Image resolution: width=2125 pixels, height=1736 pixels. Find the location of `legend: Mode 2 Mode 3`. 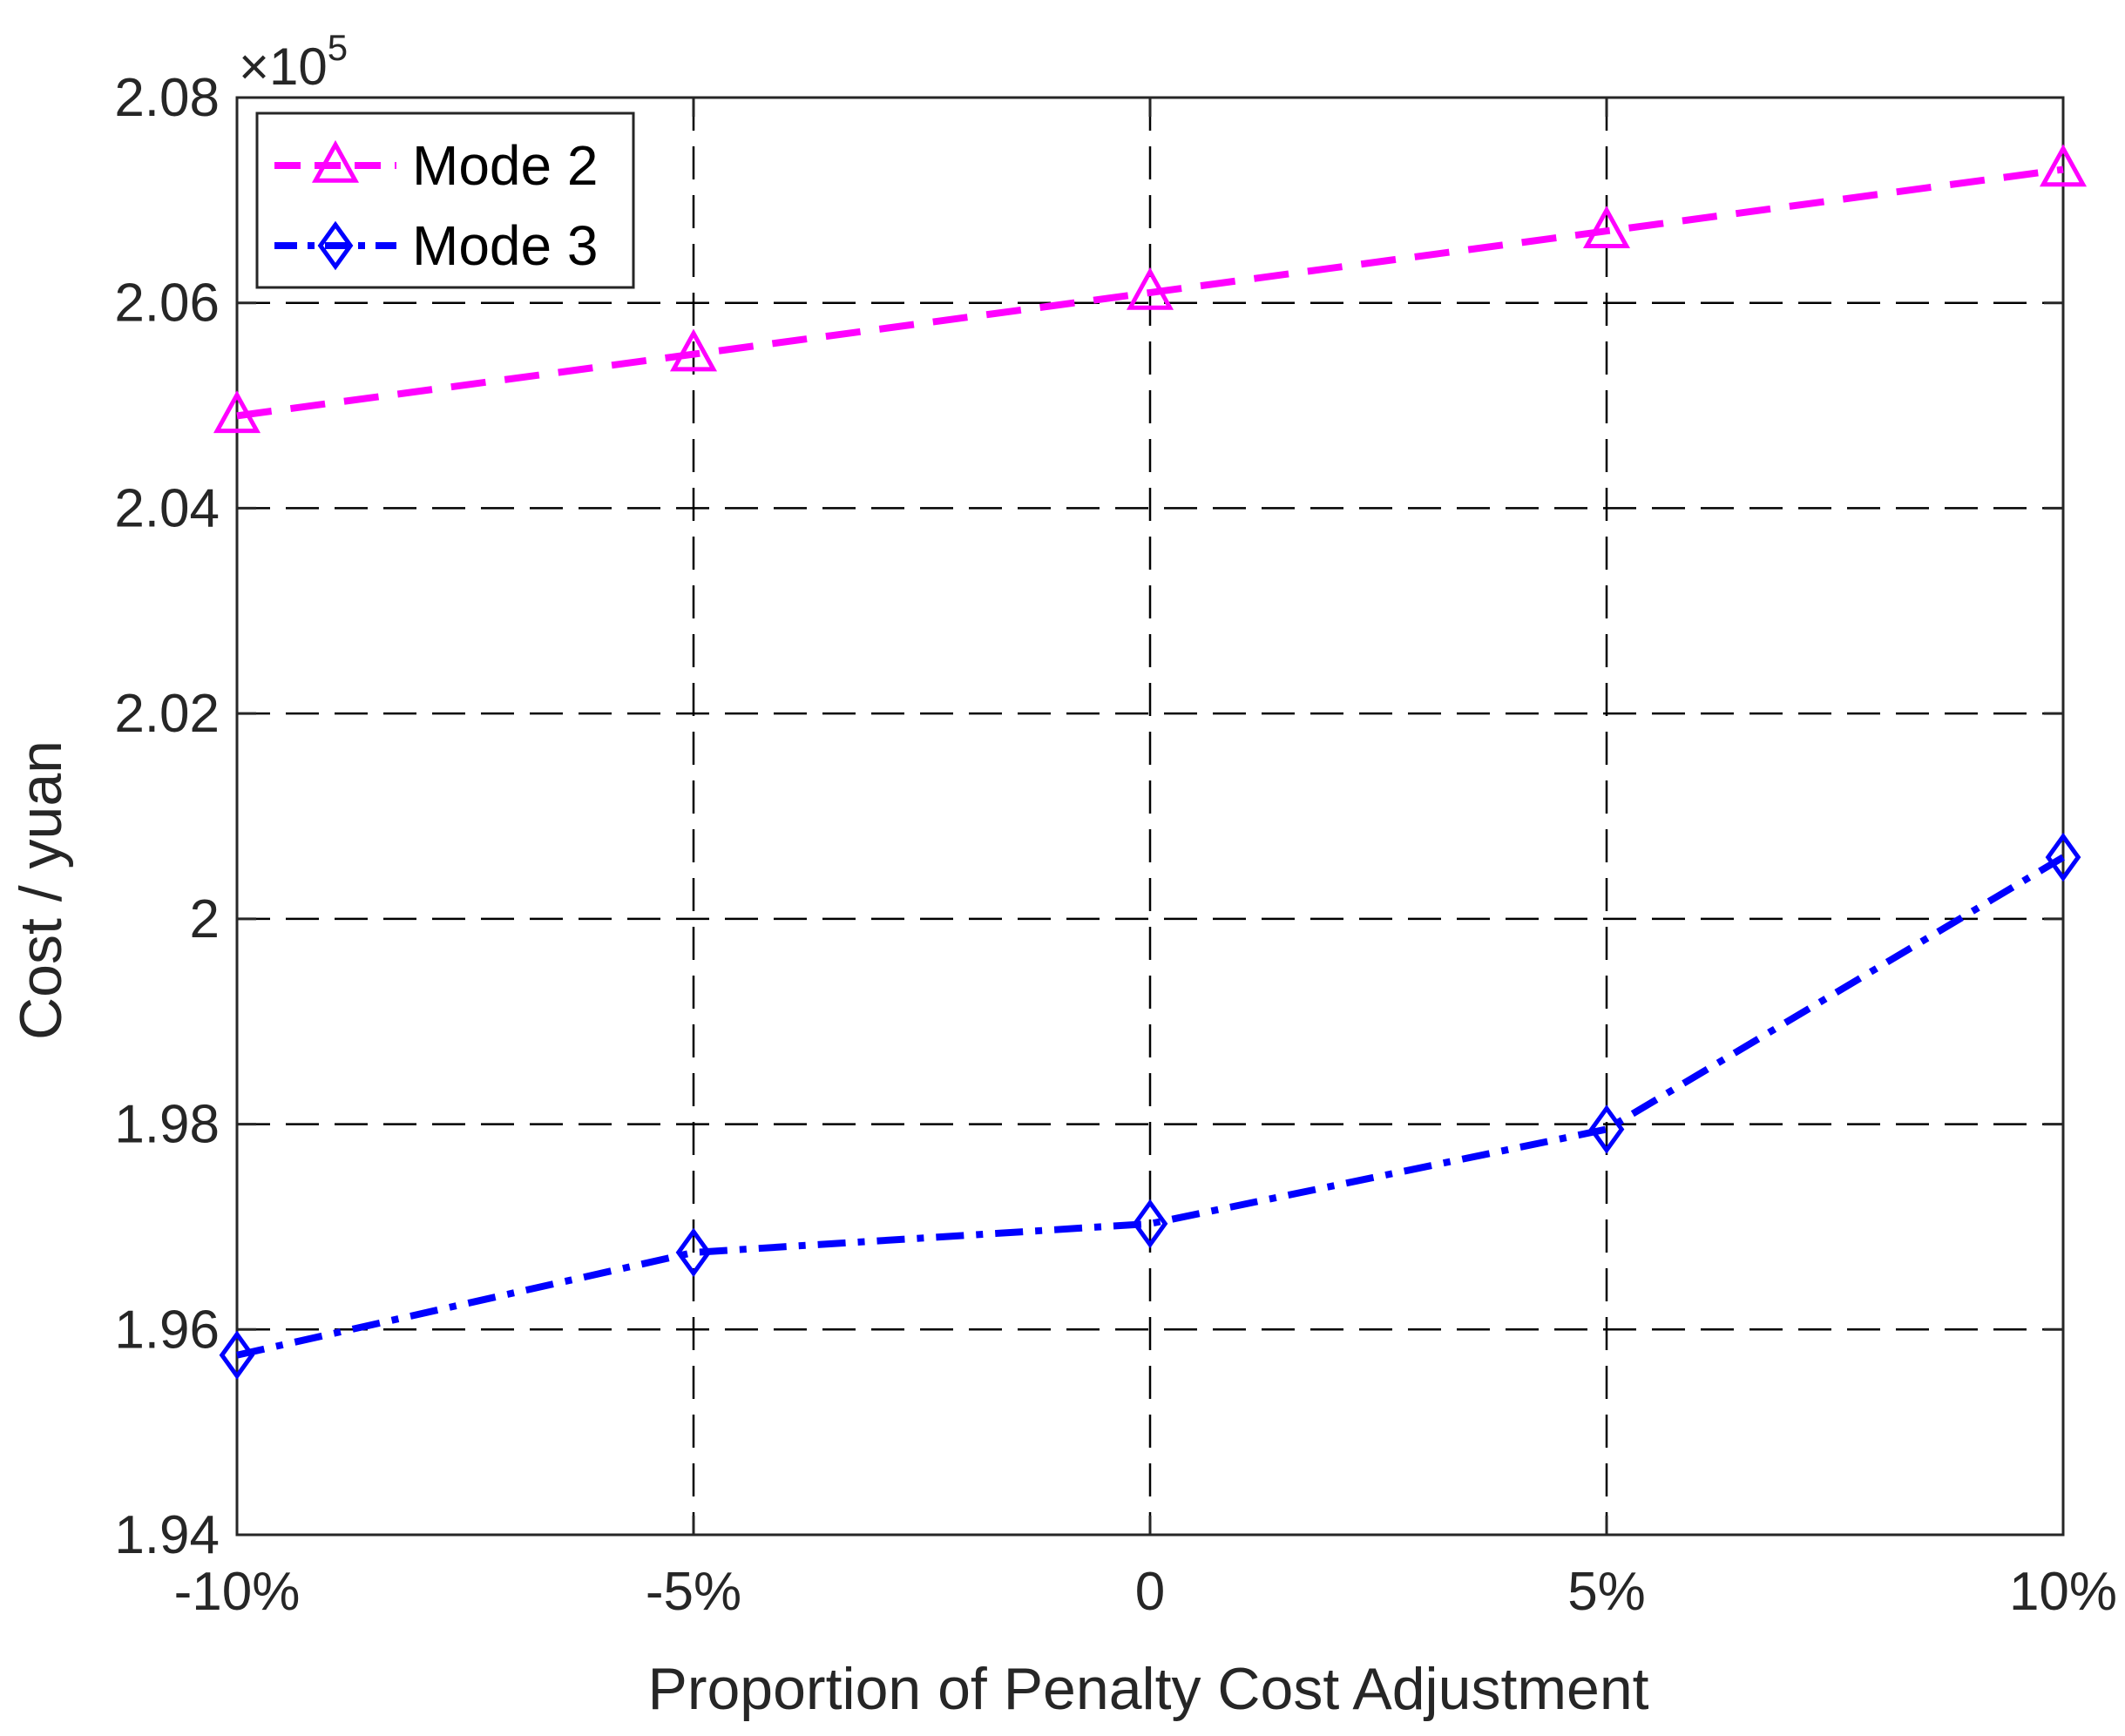

legend: Mode 2 Mode 3 is located at coordinates (445, 200).